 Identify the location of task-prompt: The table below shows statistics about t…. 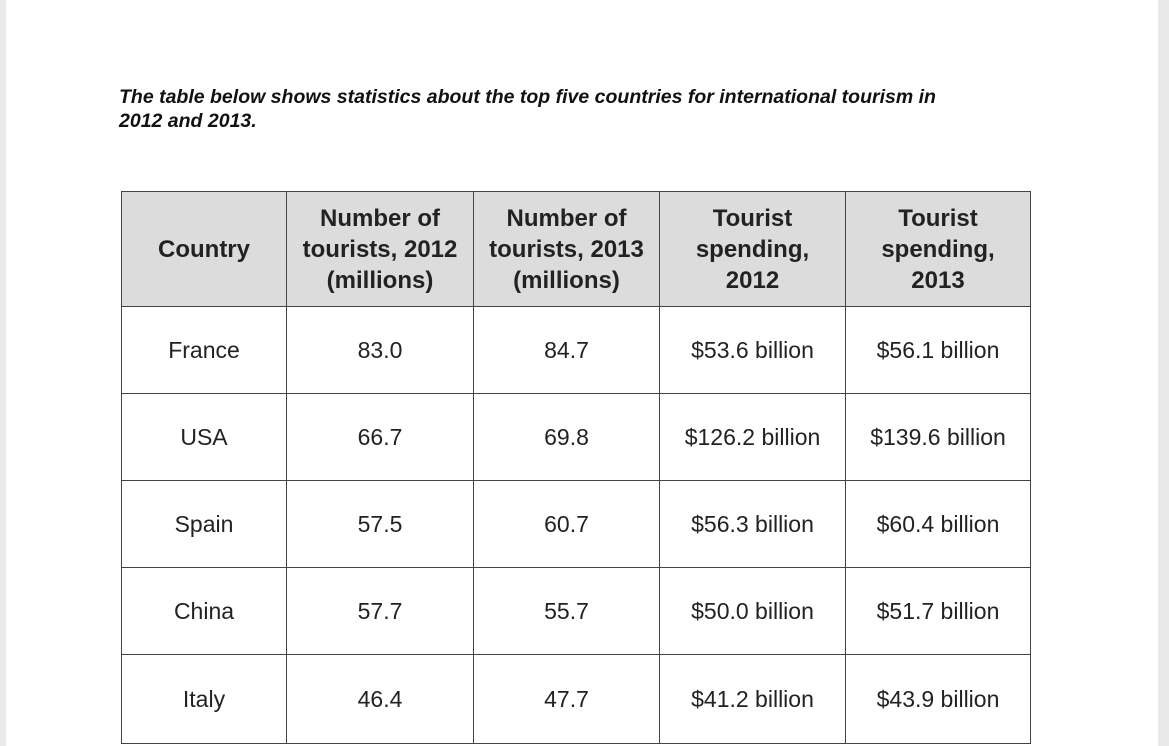
(589, 109).